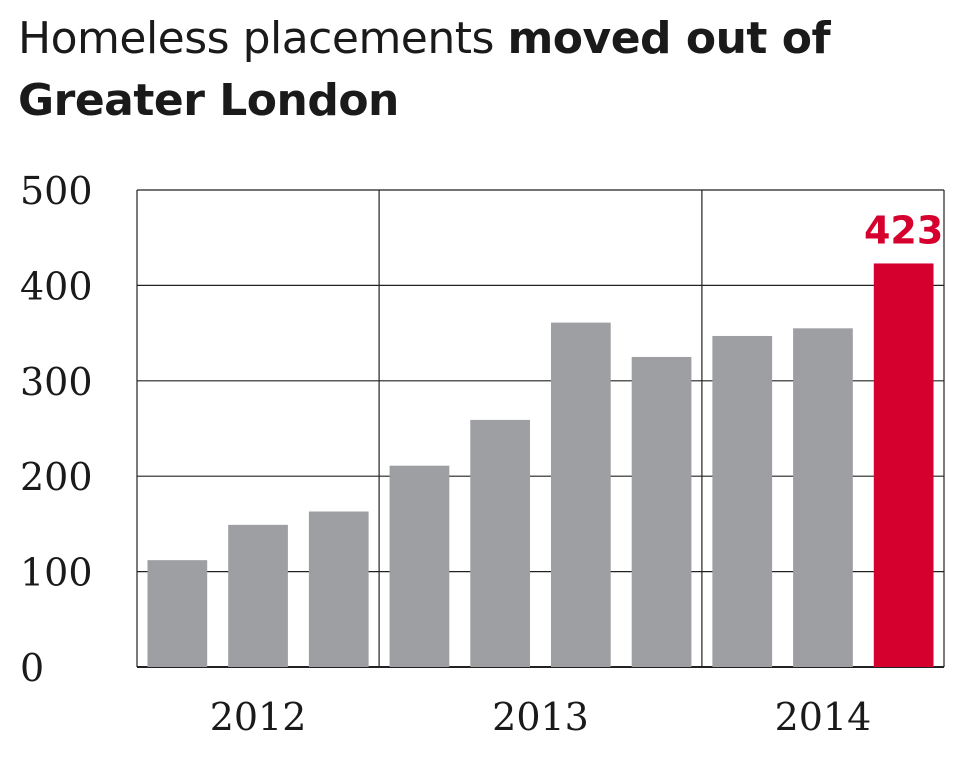  Describe the element at coordinates (258, 717) in the screenshot. I see `x-year-label-2012: 2012` at that location.